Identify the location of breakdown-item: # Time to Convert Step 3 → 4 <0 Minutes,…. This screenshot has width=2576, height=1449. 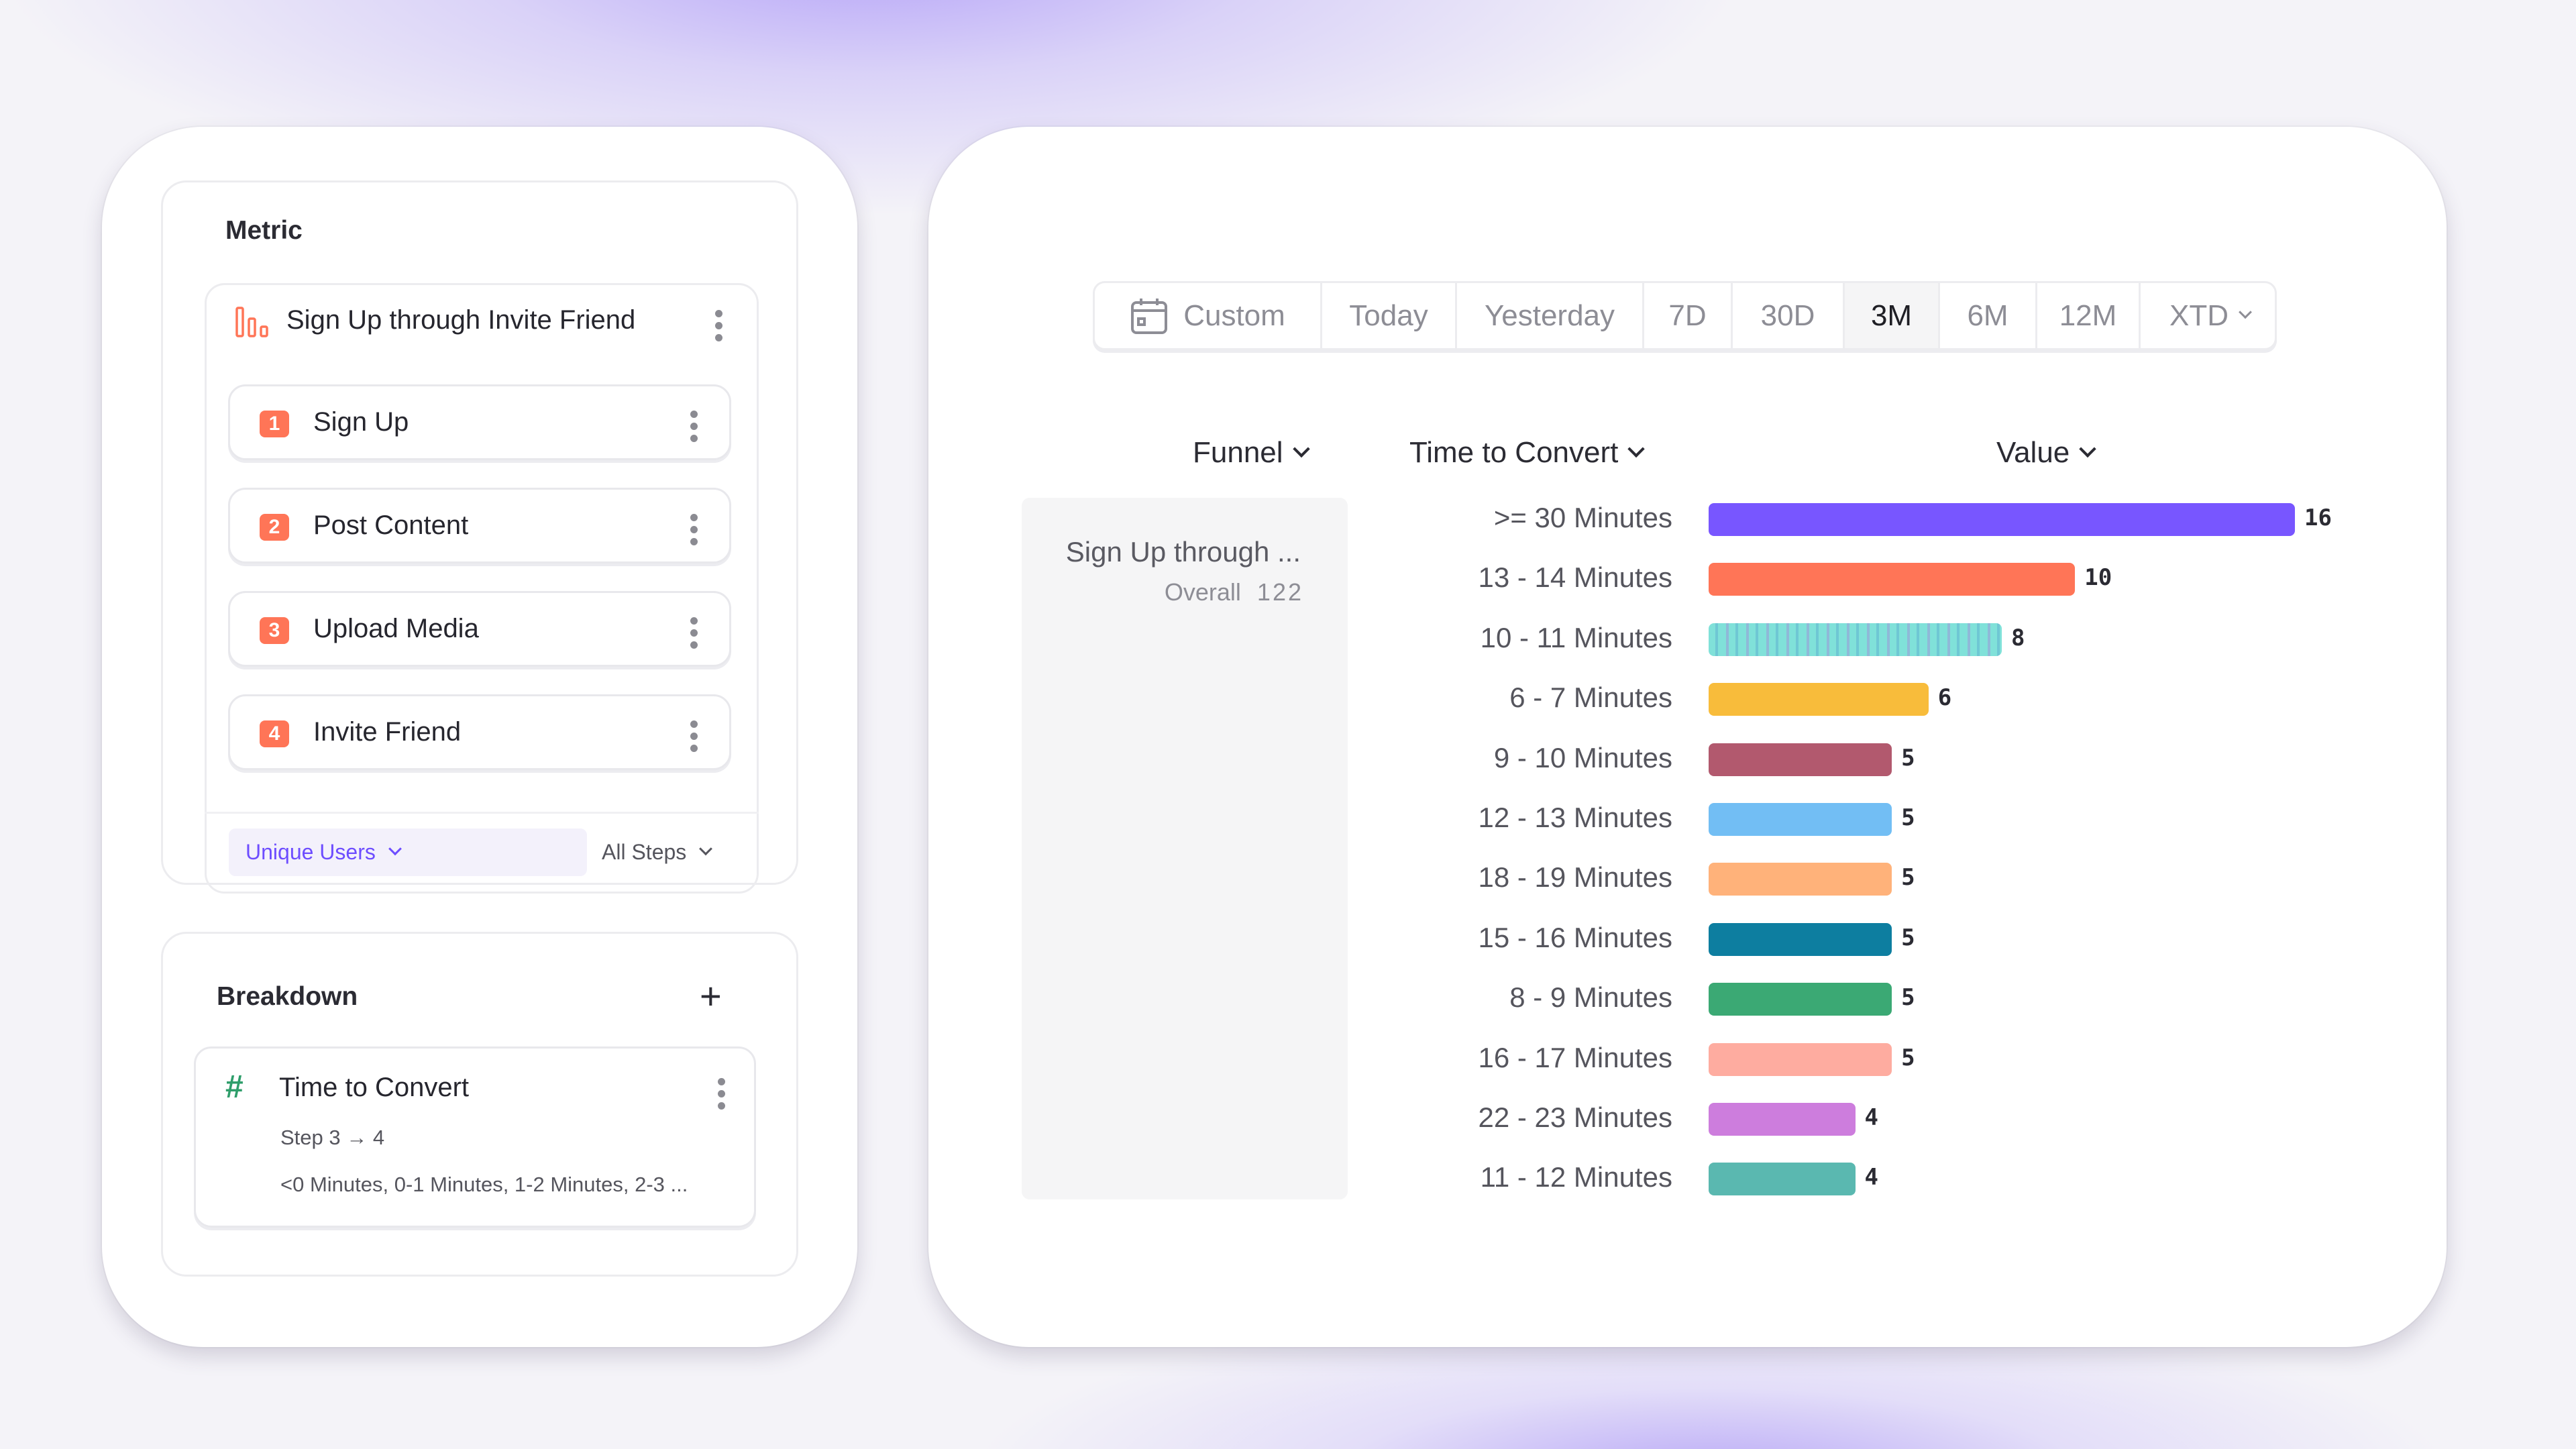
(475, 1137).